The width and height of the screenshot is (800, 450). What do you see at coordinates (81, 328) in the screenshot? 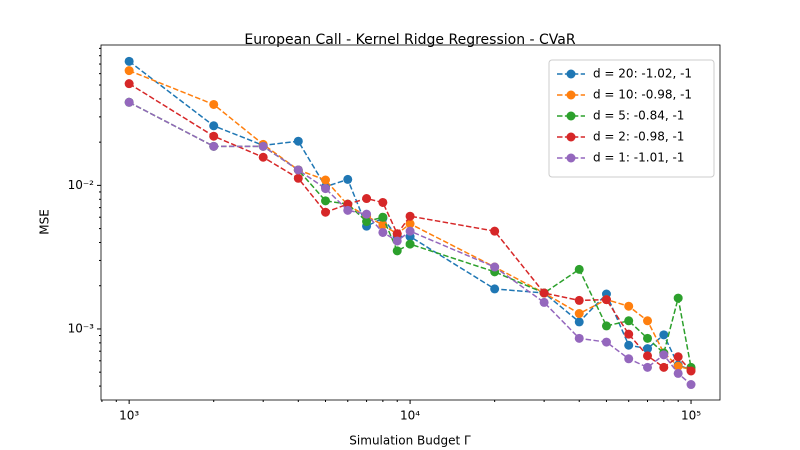
I see `y-tick-label: 10⁻³` at bounding box center [81, 328].